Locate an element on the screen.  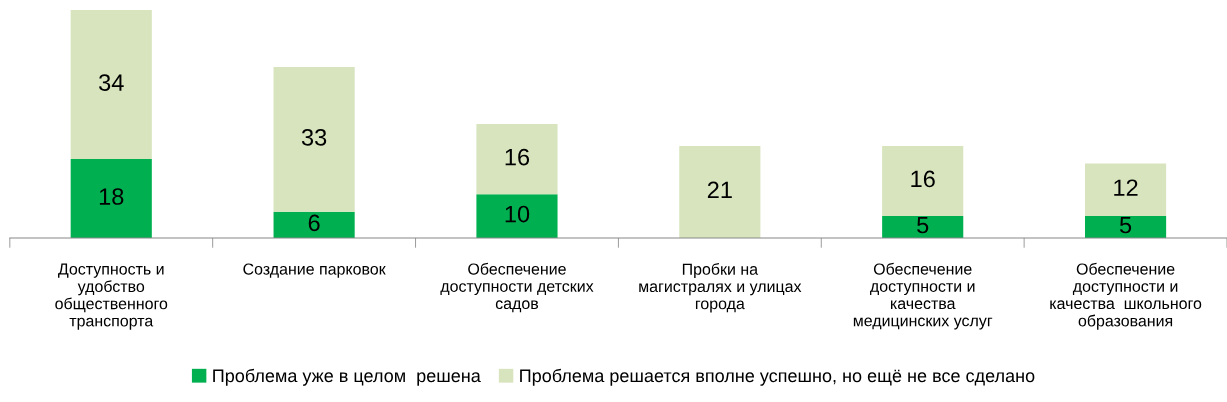
x-tick-label: Обеспечение доступности детских садов is located at coordinates (517, 287).